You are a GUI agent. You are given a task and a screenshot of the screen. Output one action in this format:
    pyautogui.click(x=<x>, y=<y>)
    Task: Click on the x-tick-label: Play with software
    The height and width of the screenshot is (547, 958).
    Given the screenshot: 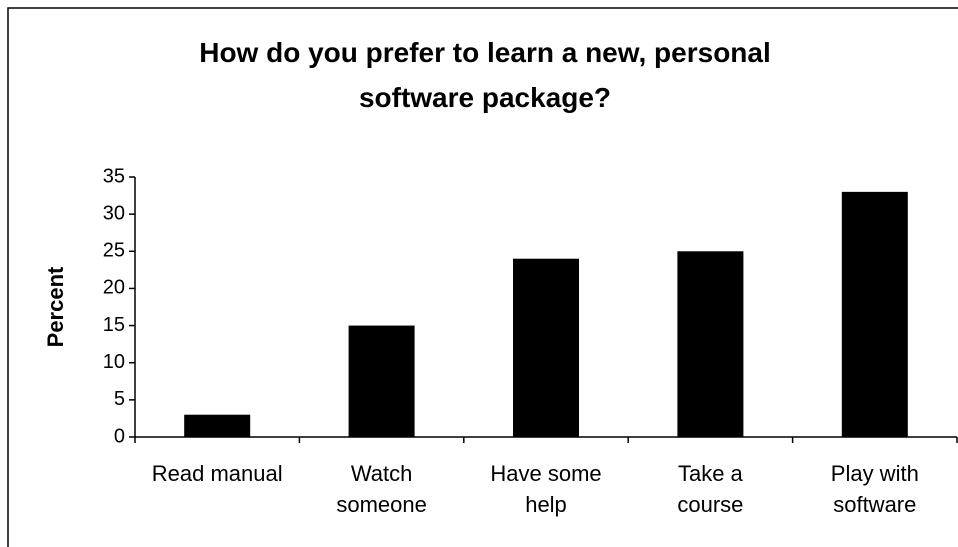 What is the action you would take?
    pyautogui.click(x=874, y=489)
    